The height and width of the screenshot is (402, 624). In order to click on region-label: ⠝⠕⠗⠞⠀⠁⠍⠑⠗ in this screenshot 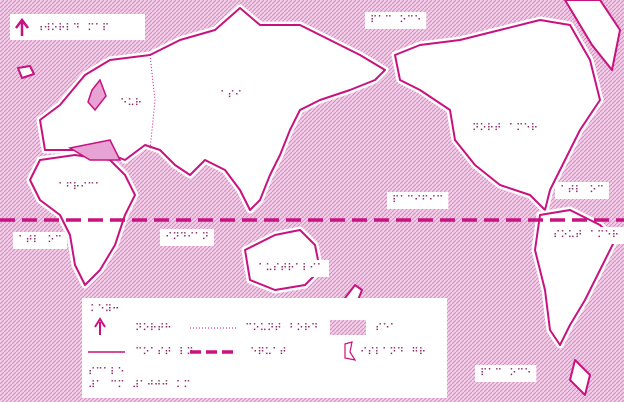, I will do `click(505, 128)`.